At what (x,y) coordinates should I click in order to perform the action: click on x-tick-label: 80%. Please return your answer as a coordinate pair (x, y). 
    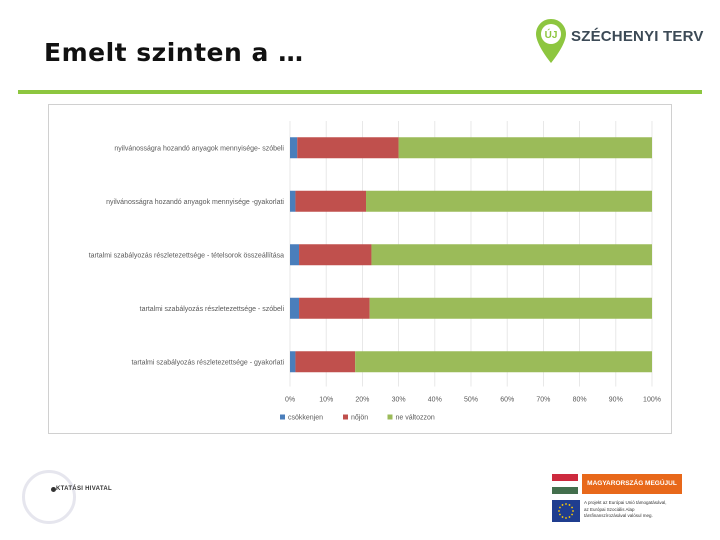
    Looking at the image, I should click on (580, 400).